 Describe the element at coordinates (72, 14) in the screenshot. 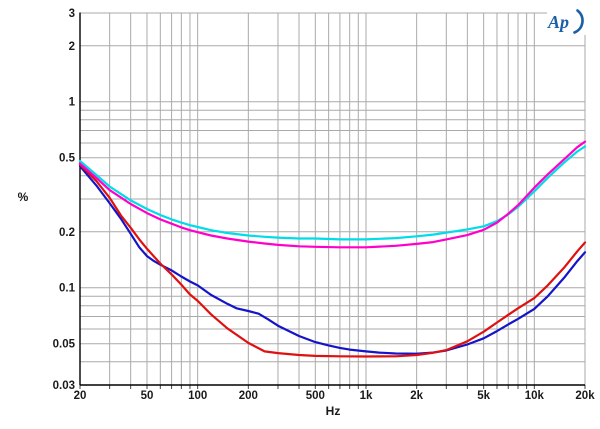

I see `y-tick-label: 3` at that location.